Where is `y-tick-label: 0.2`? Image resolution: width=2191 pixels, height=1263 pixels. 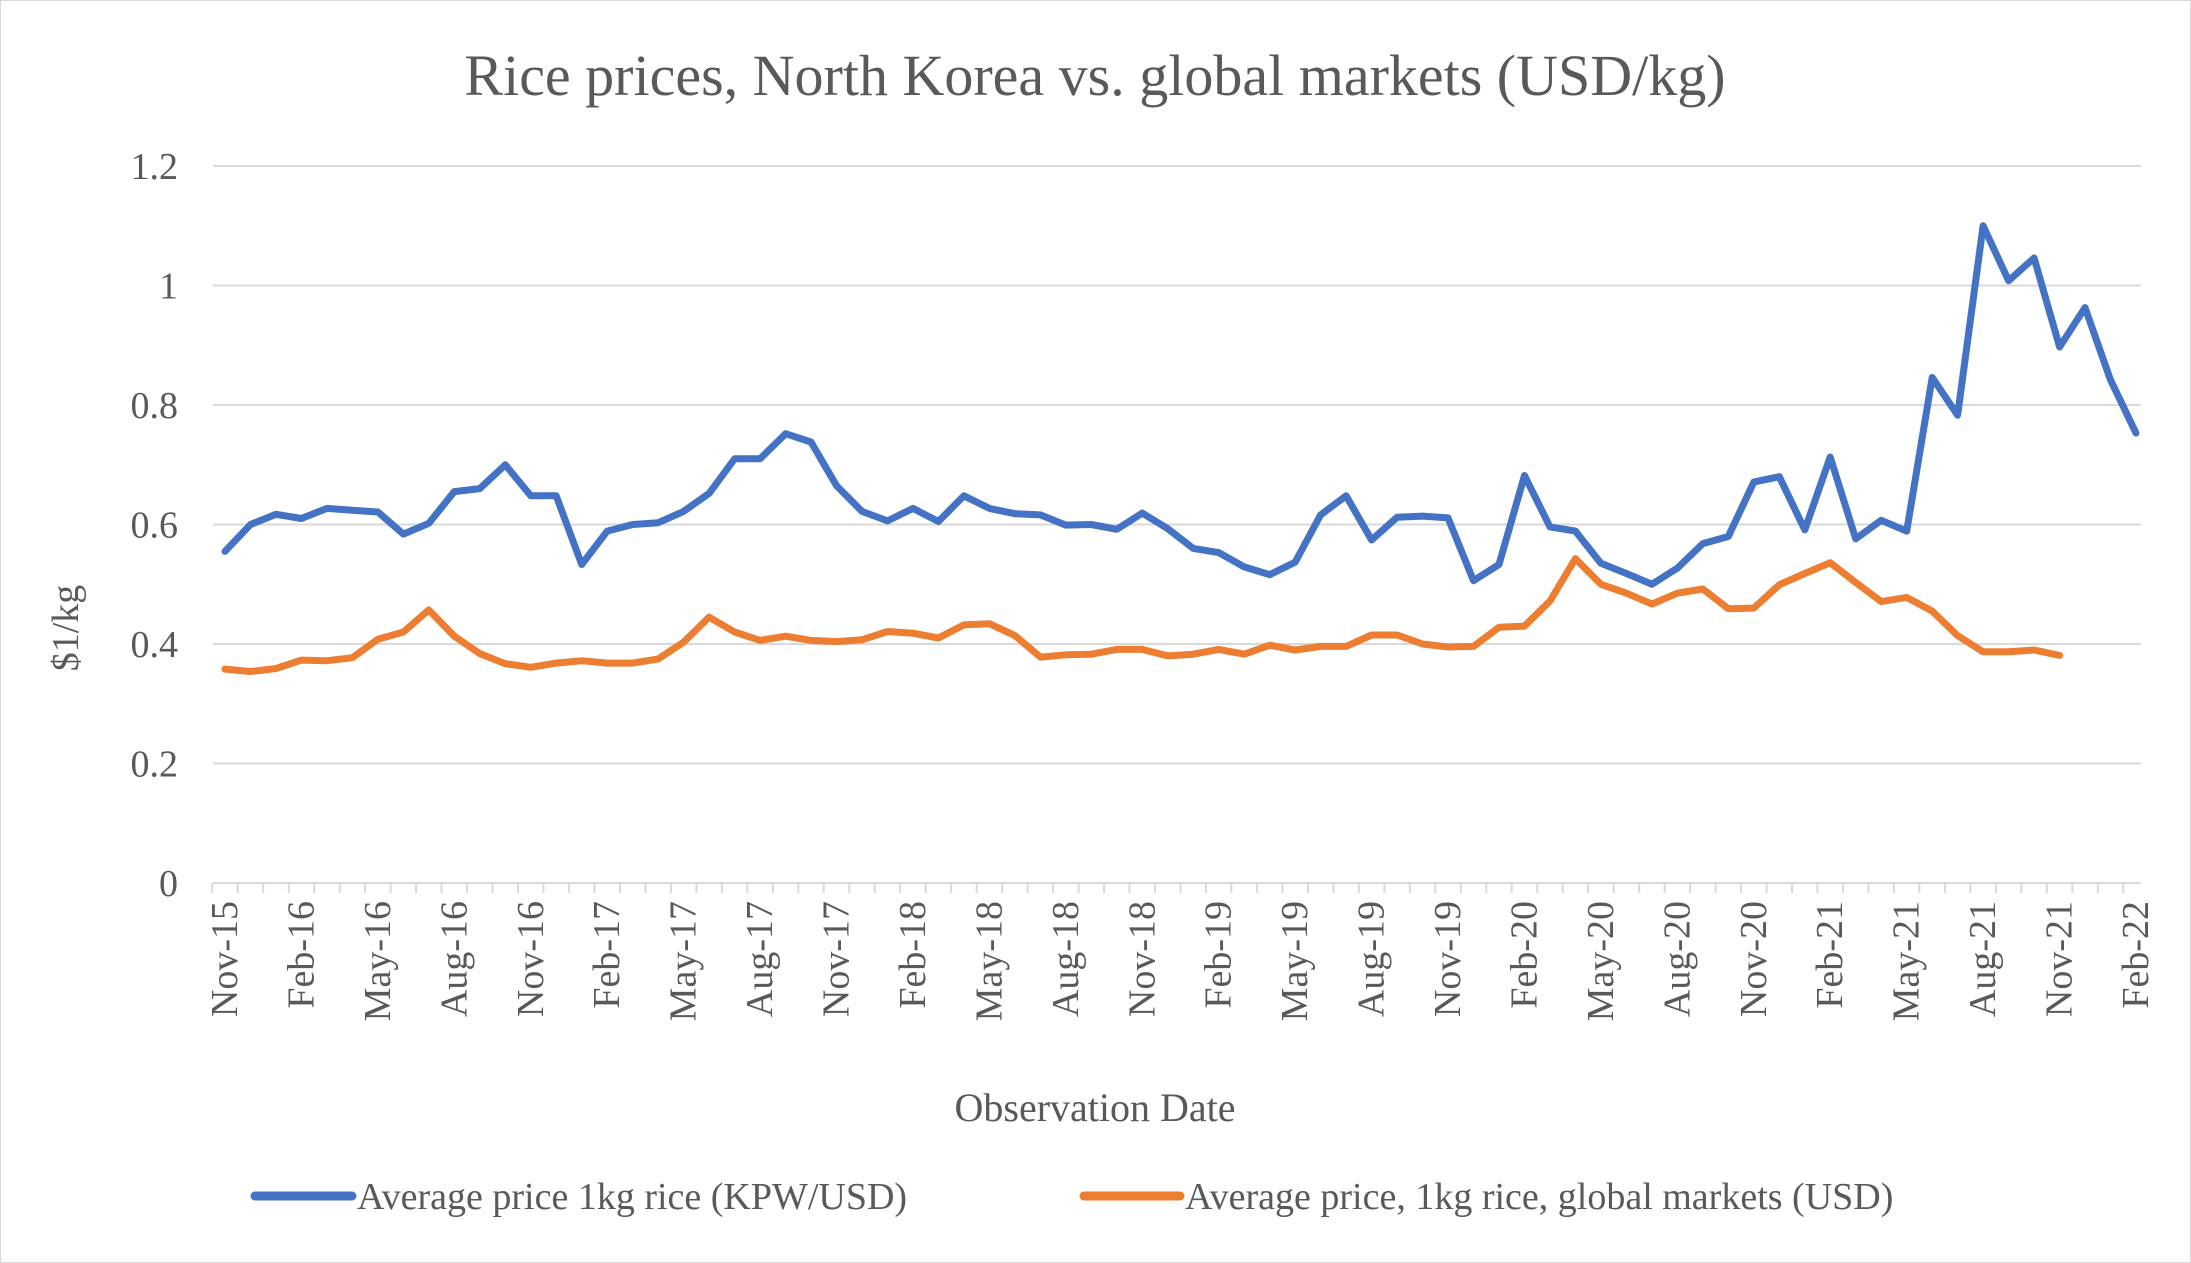 y-tick-label: 0.2 is located at coordinates (155, 765).